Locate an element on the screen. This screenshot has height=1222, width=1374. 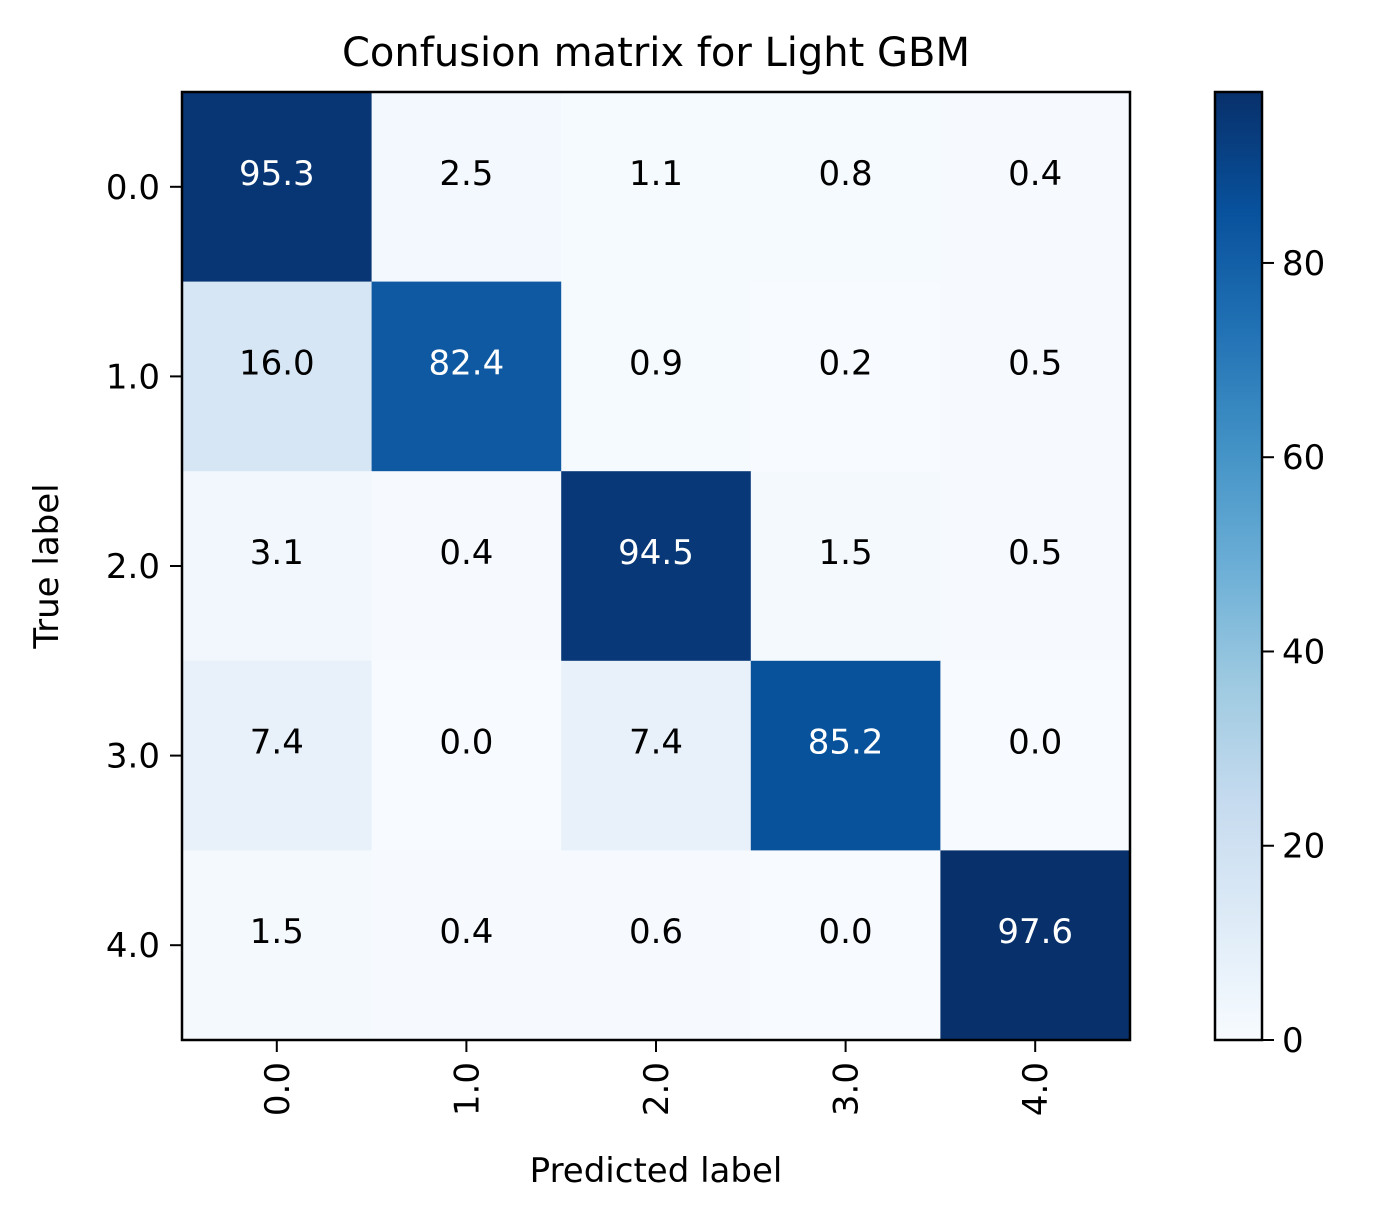
colorbar-ticks: 0 20 40 60 80 is located at coordinates (1293, 652).